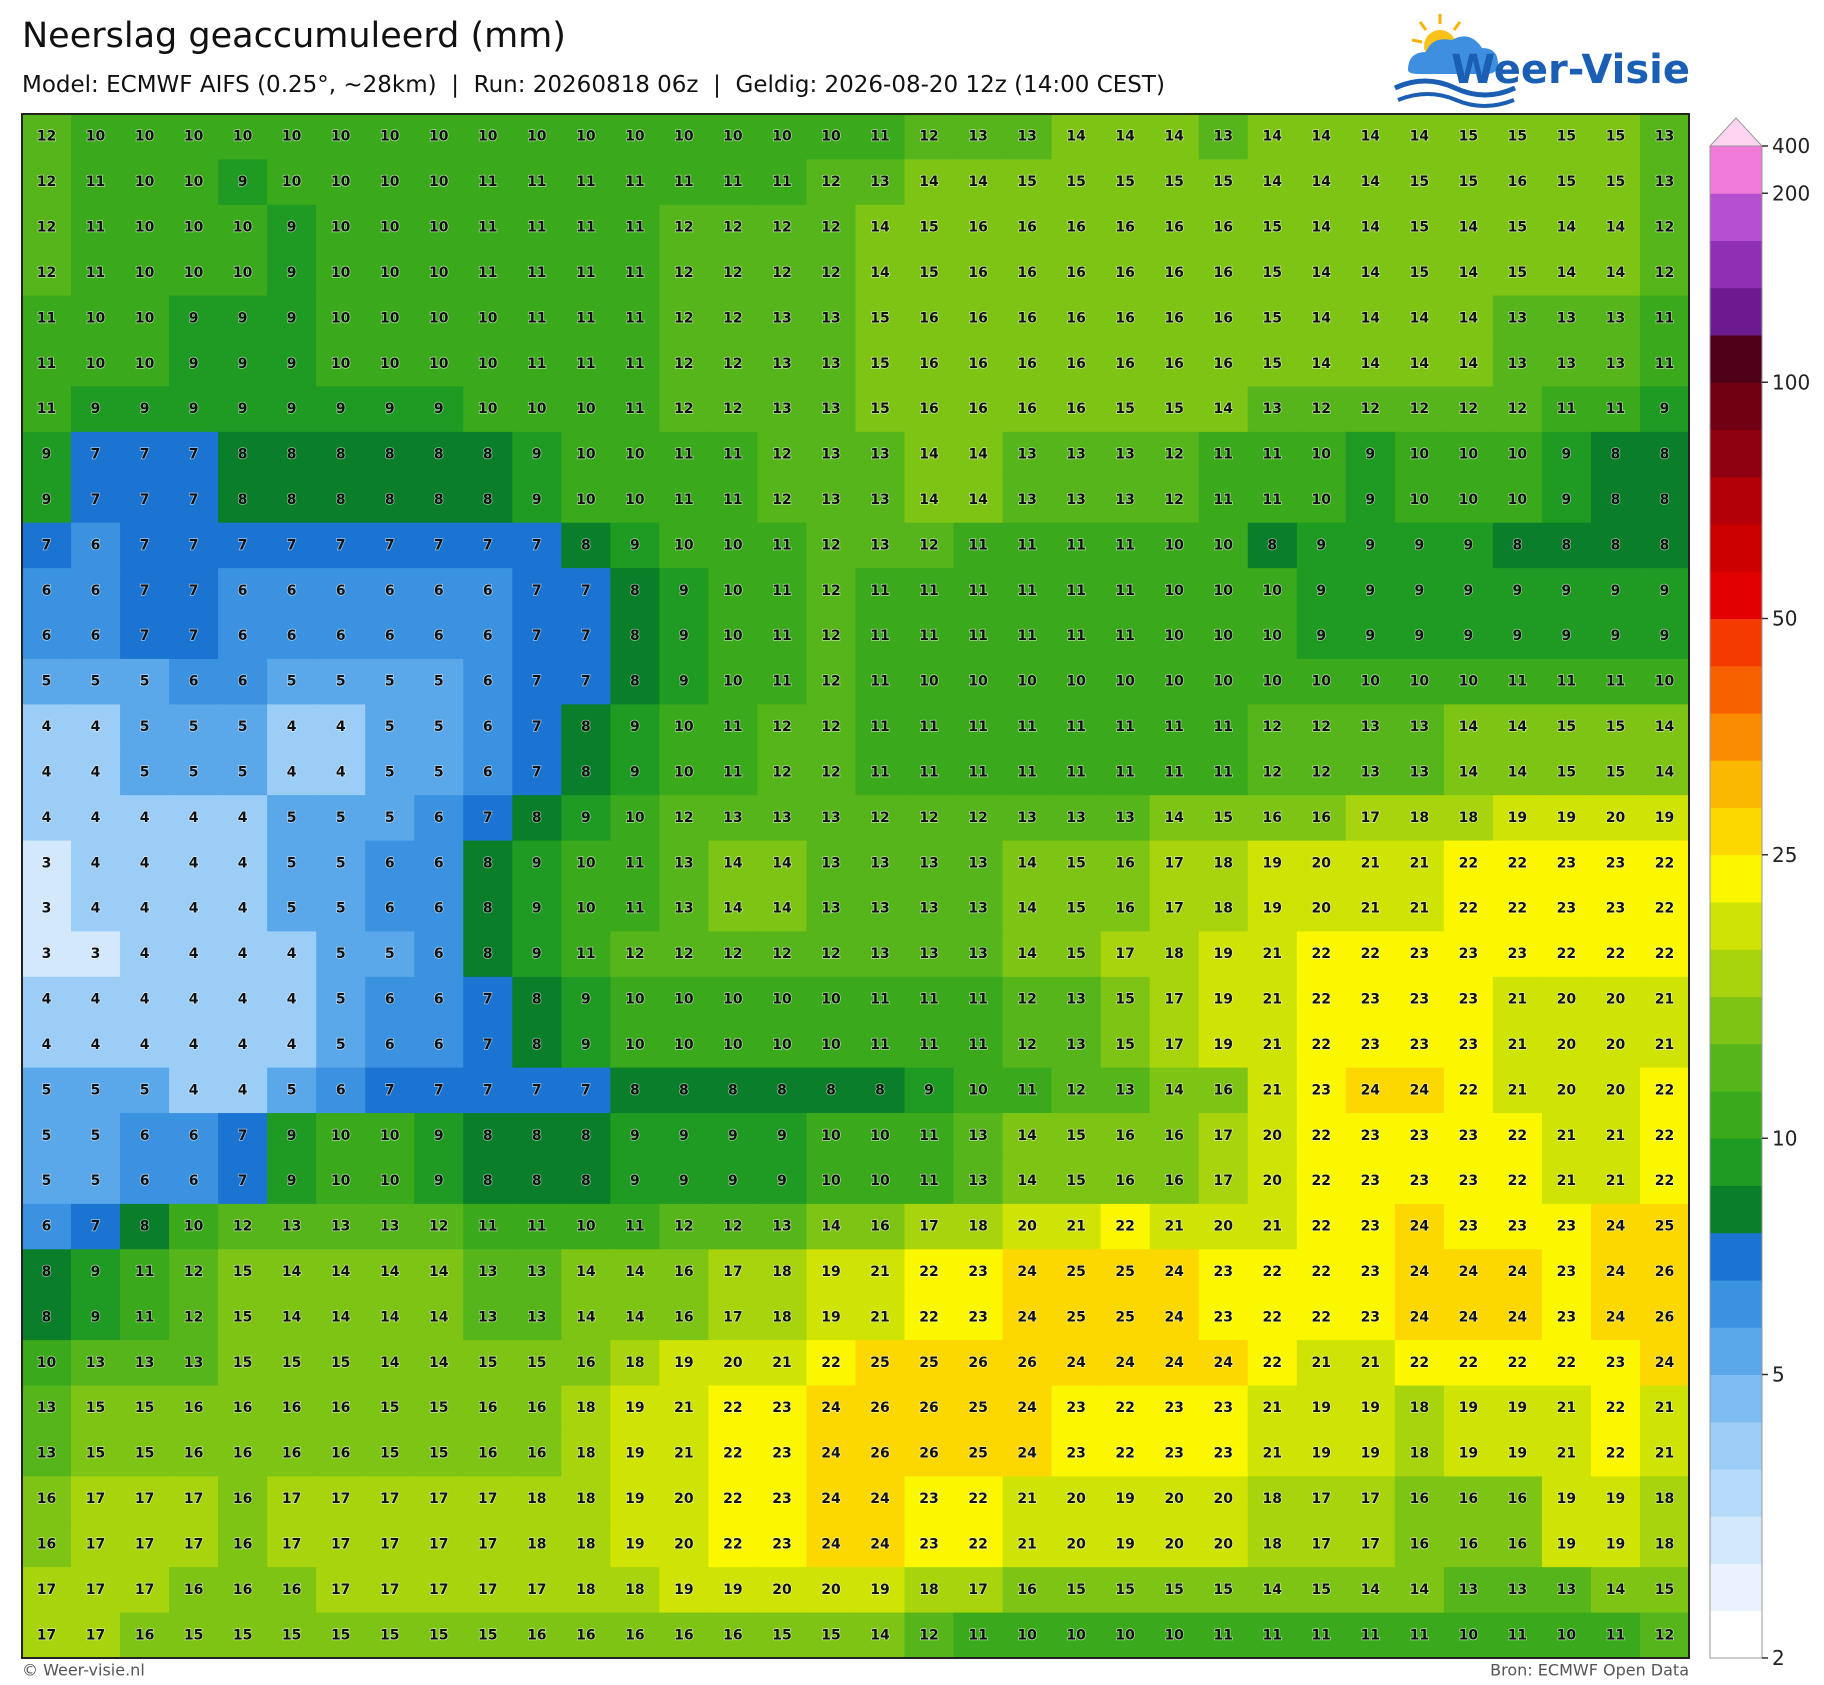  Describe the element at coordinates (1469, 1272) in the screenshot. I see `map-value: 24` at that location.